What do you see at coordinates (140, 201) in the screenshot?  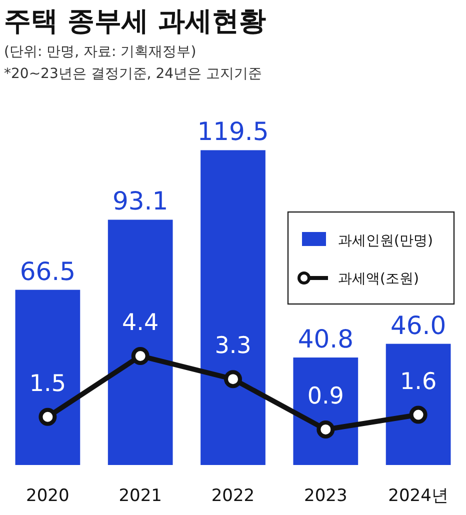 I see `data-label: 93.1` at bounding box center [140, 201].